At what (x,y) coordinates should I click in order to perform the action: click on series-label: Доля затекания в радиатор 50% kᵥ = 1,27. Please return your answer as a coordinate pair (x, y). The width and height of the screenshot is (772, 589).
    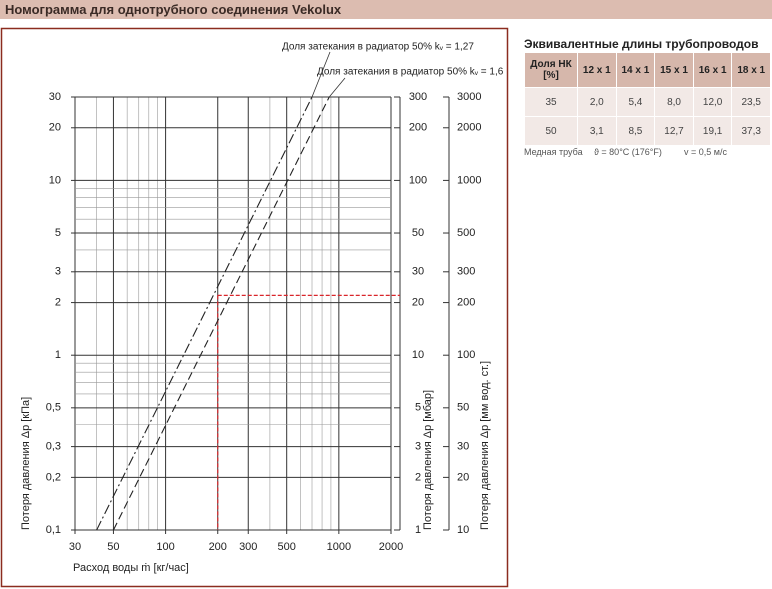
    Looking at the image, I should click on (378, 47).